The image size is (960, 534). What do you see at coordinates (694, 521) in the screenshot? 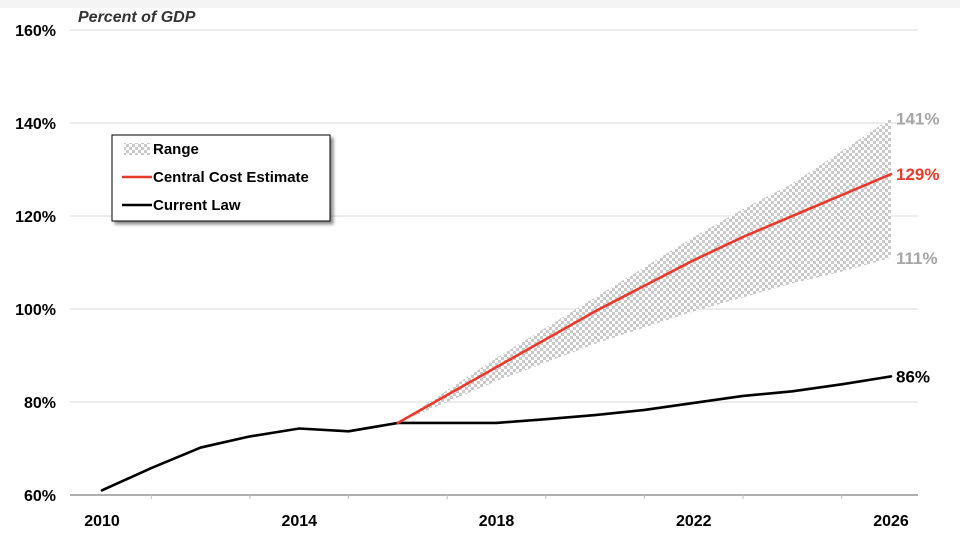
I see `x-tick-label: 2022` at bounding box center [694, 521].